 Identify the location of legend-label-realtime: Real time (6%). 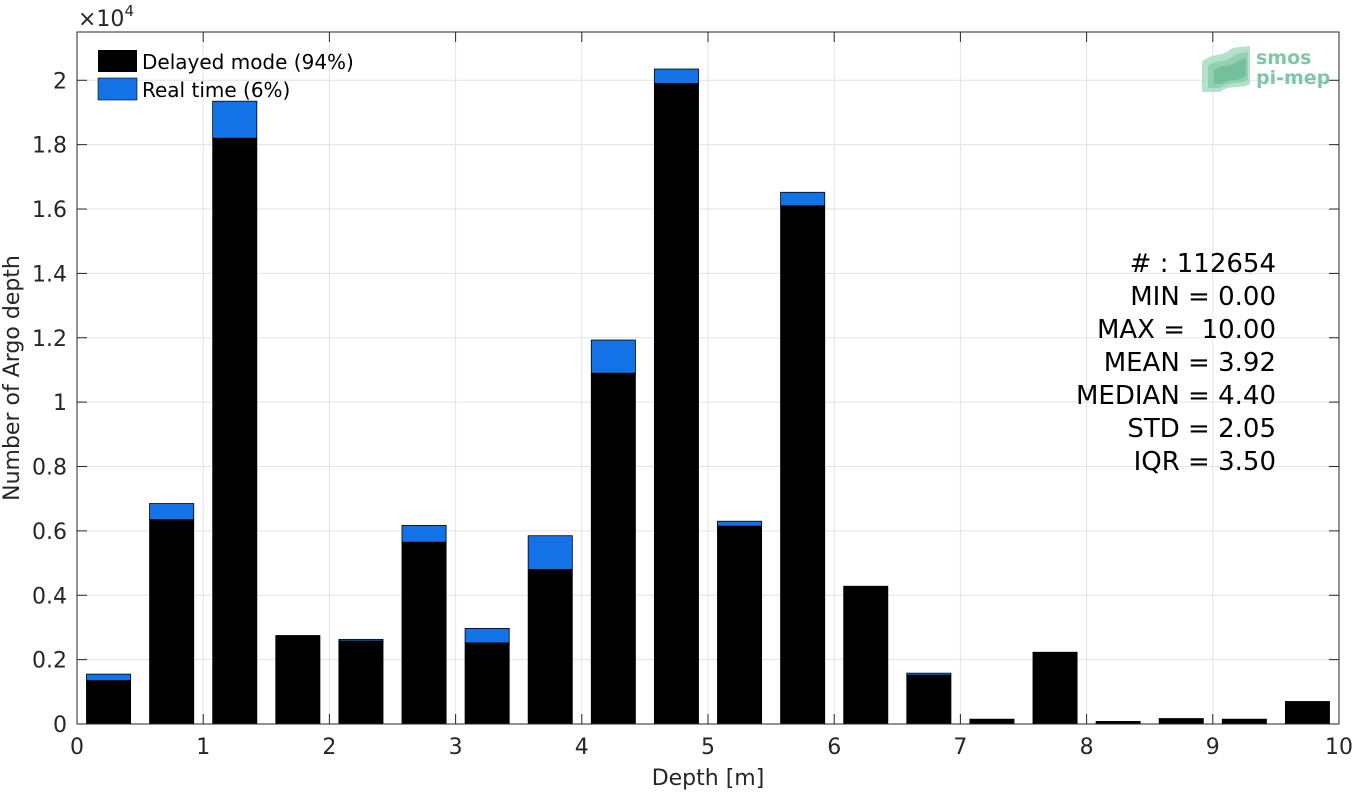
(216, 90).